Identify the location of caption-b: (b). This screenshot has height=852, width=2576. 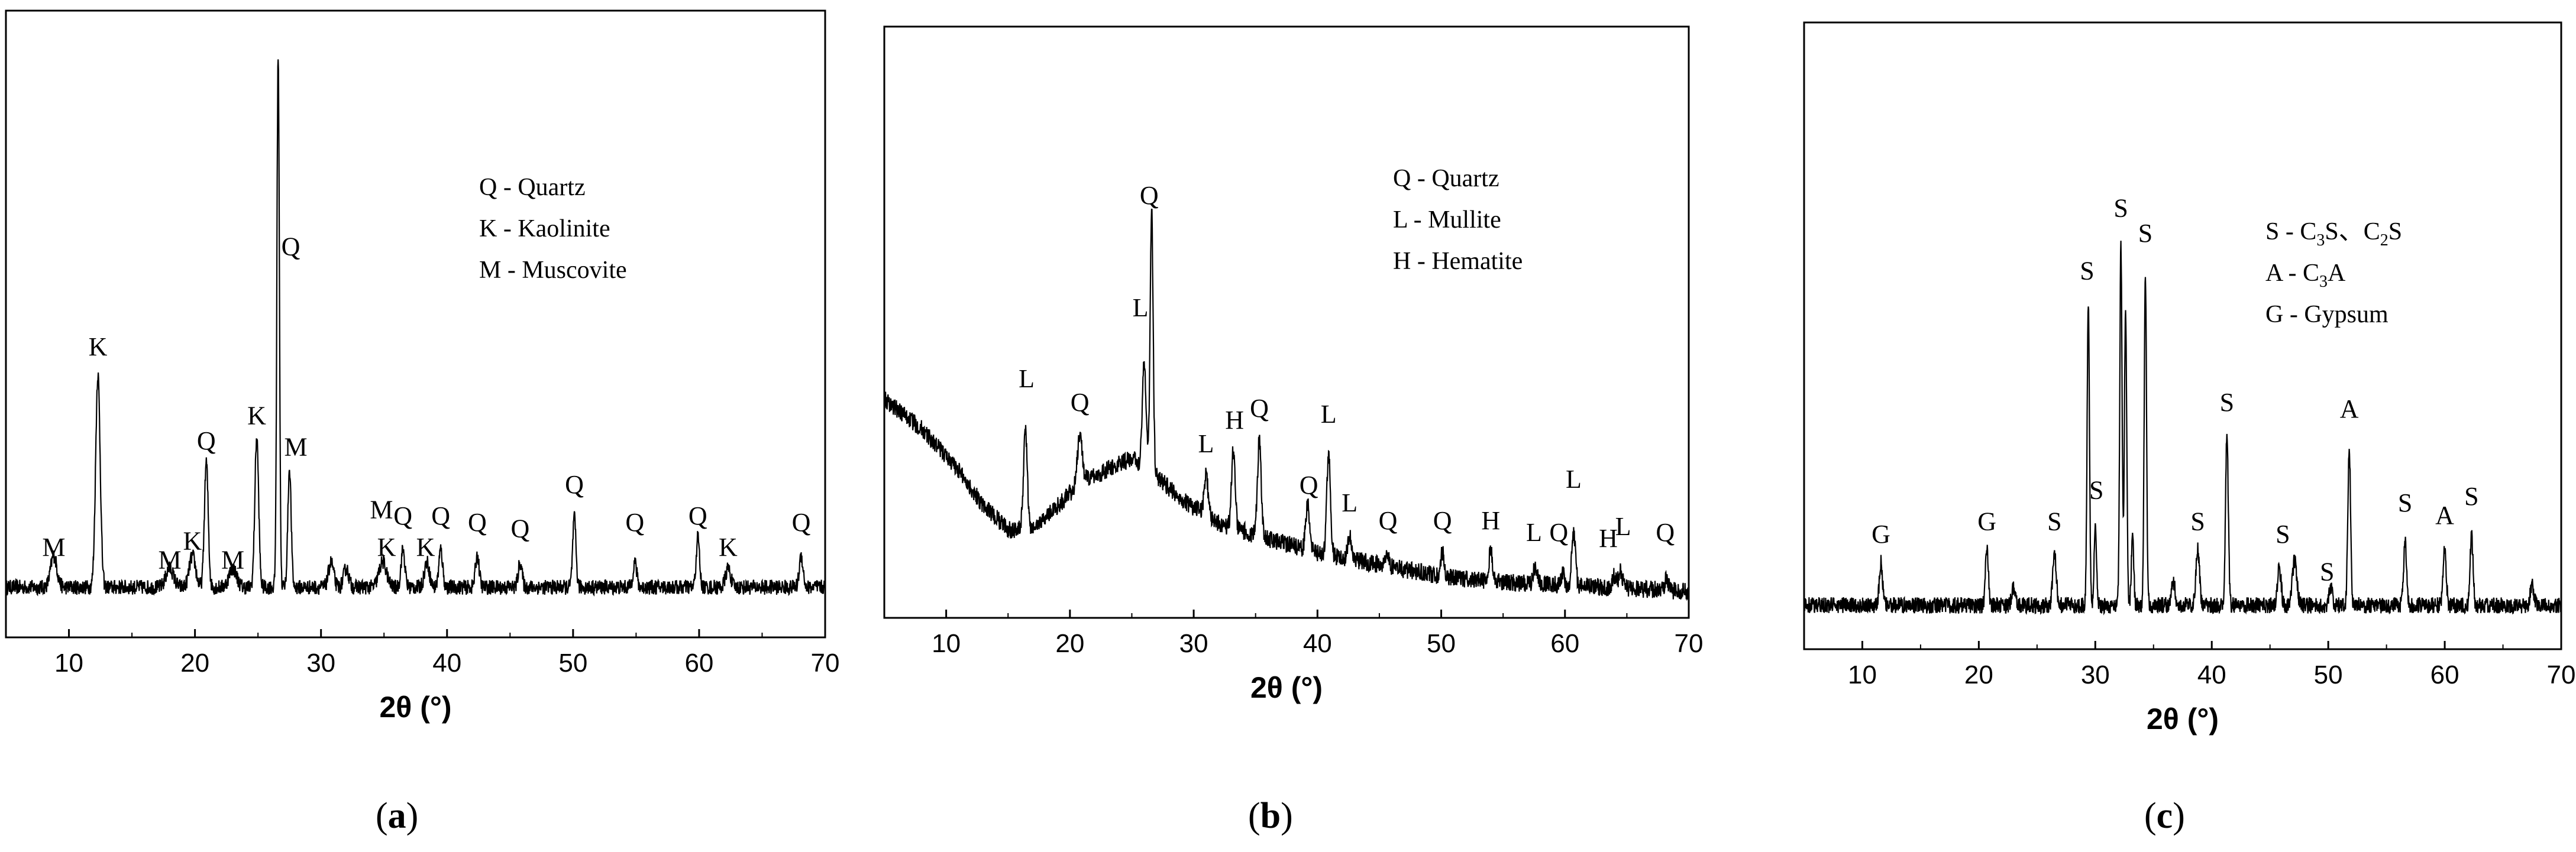
(1270, 816).